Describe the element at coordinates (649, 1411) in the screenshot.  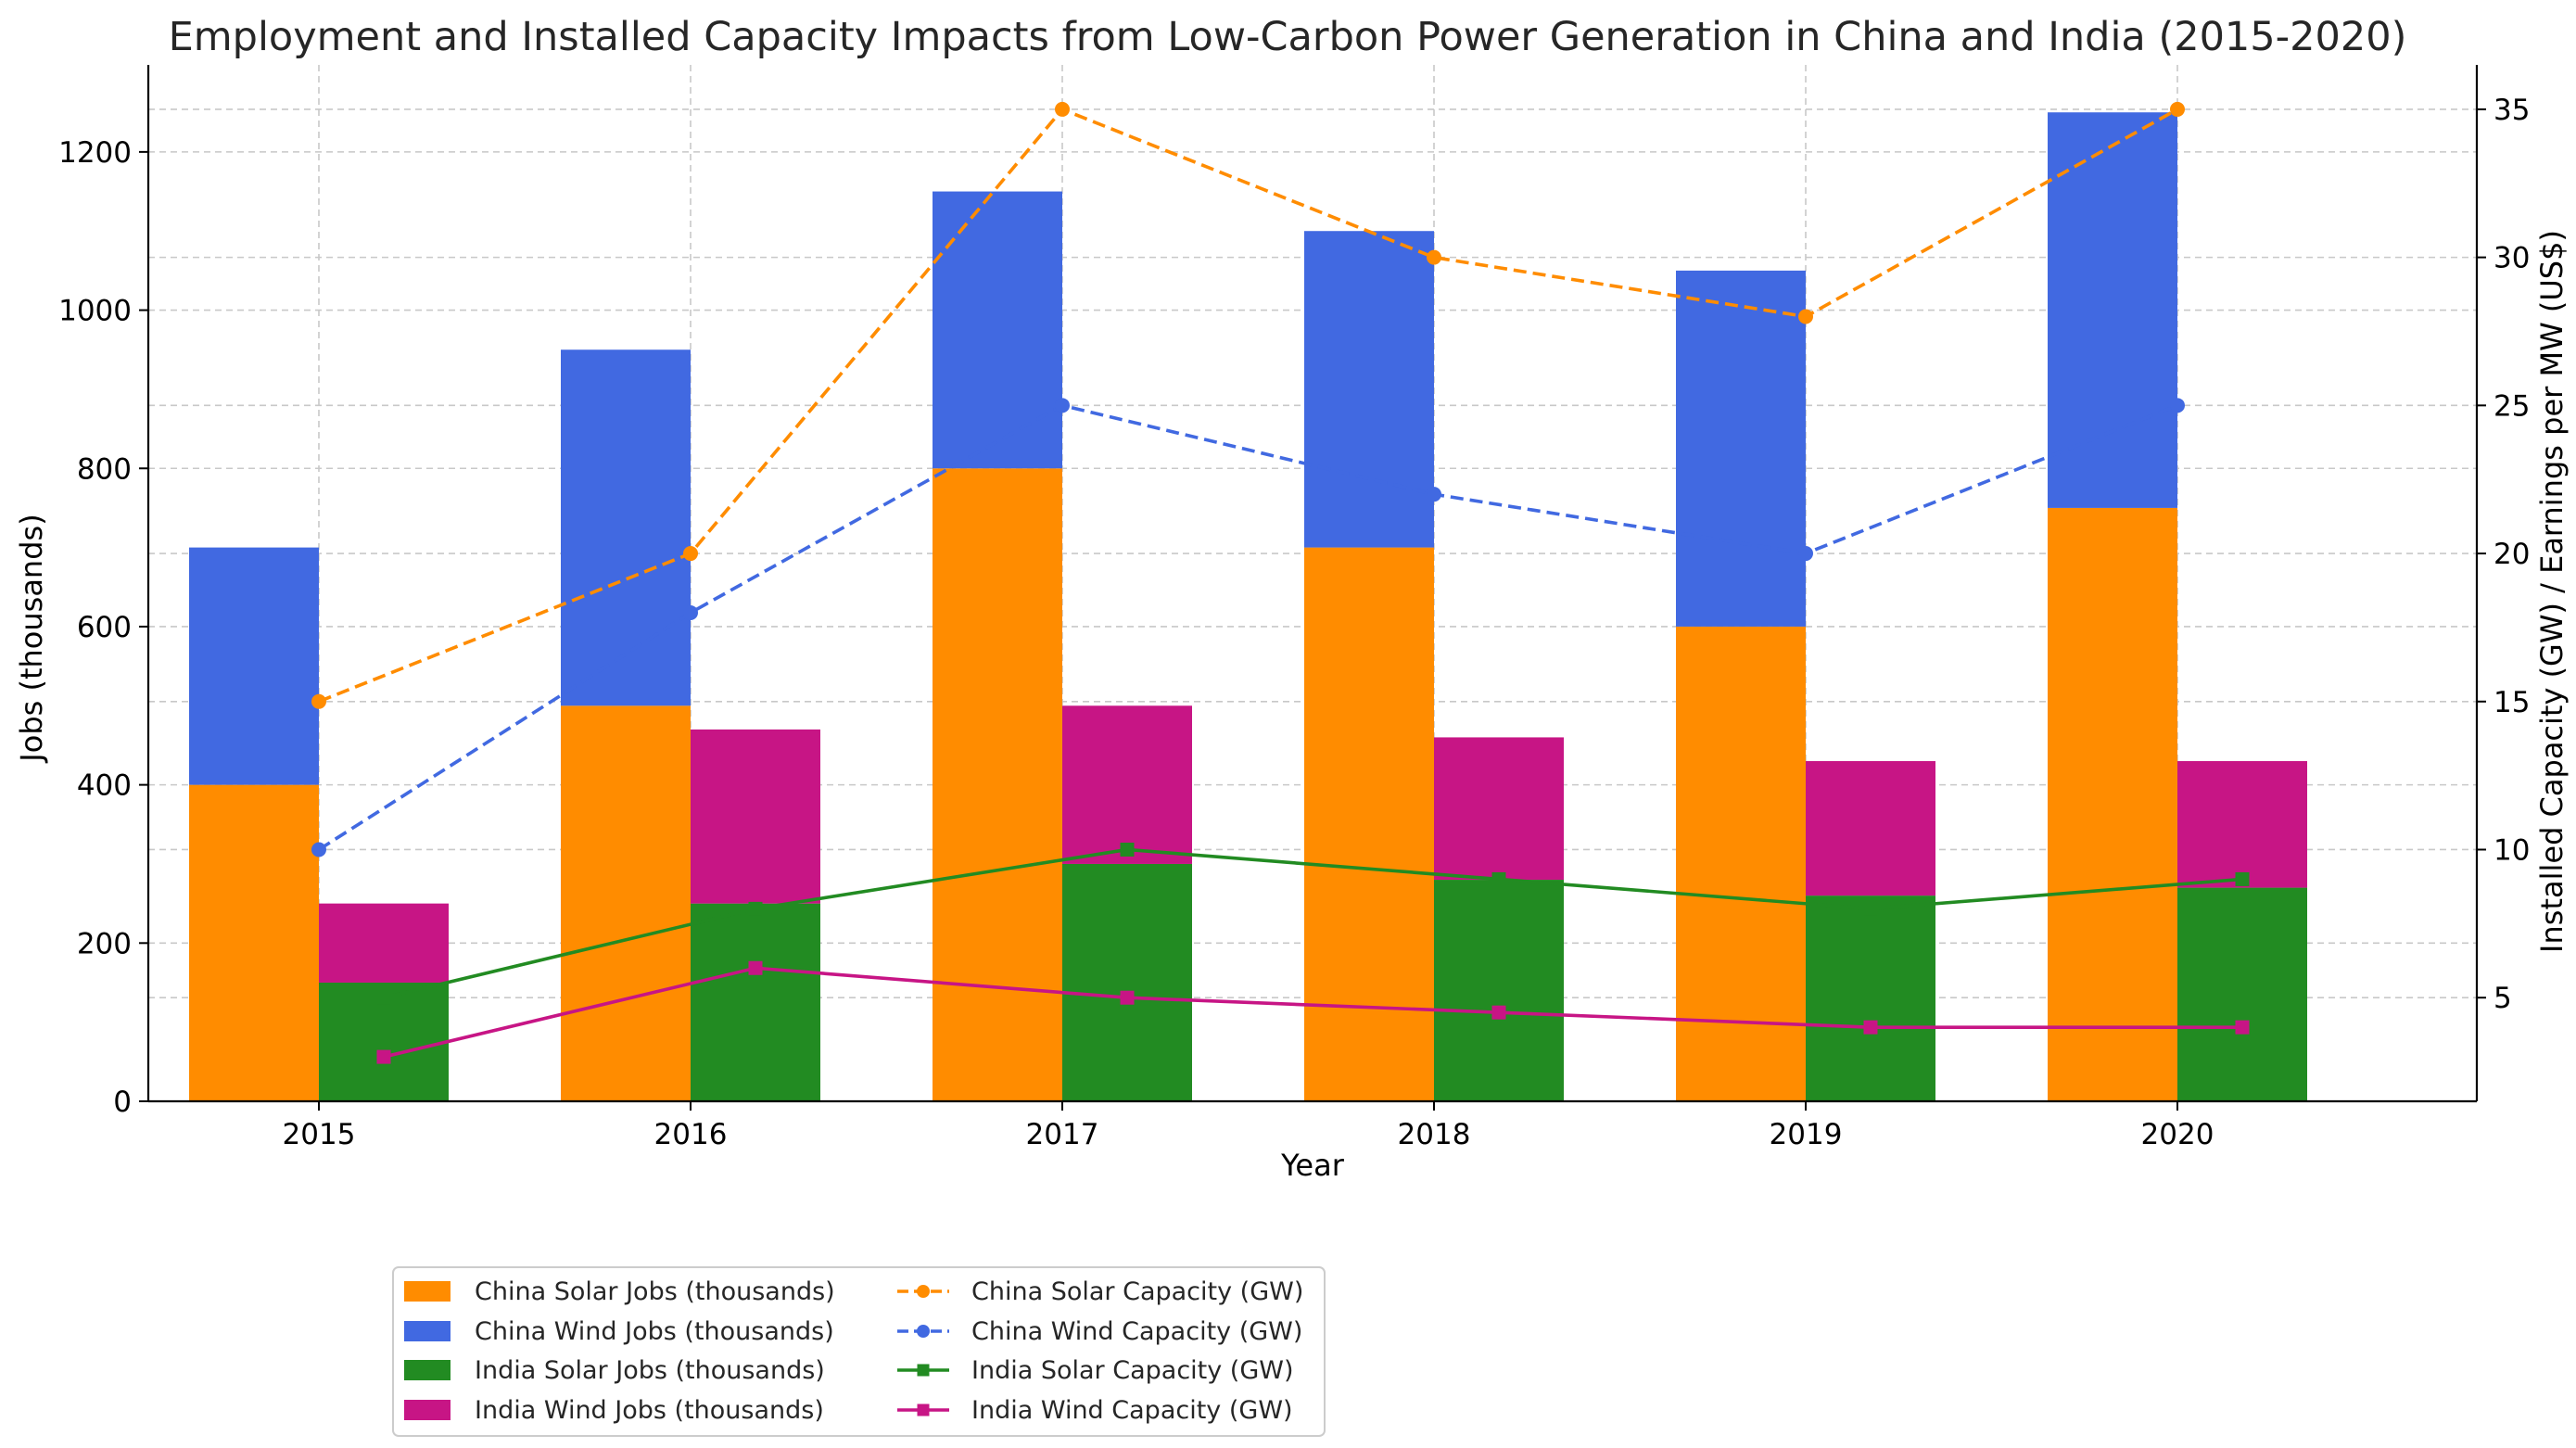
I see `legend-label: India Wind Jobs (thousands)` at that location.